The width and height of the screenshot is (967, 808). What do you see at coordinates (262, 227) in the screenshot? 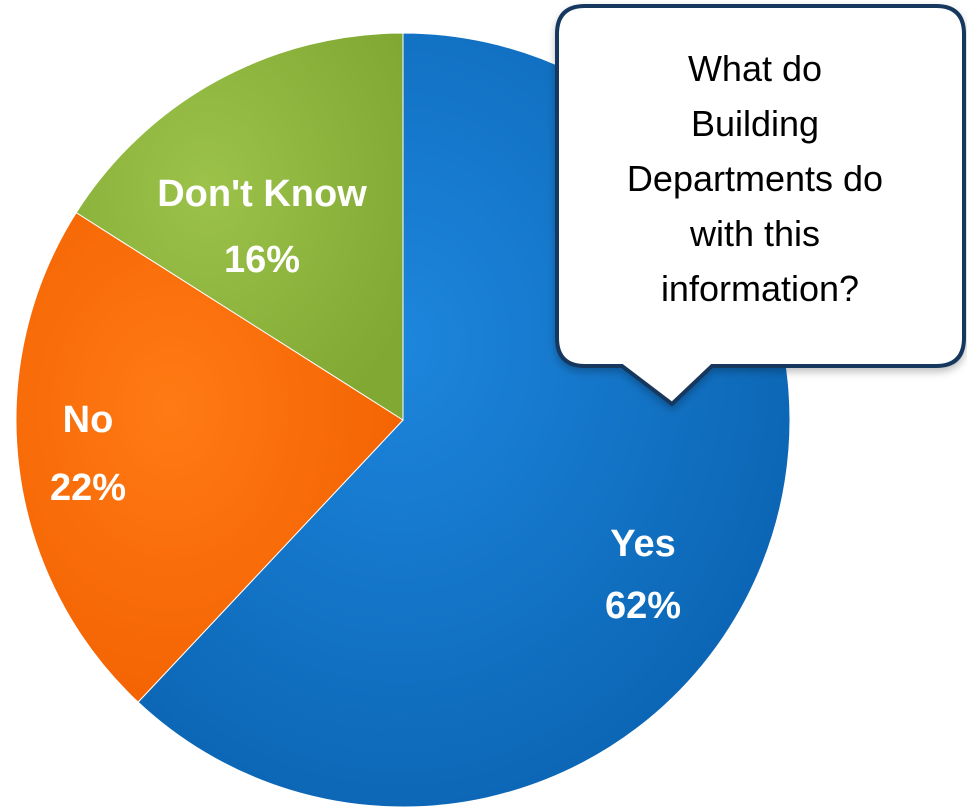
I see `slice-label: Don't Know 16%` at bounding box center [262, 227].